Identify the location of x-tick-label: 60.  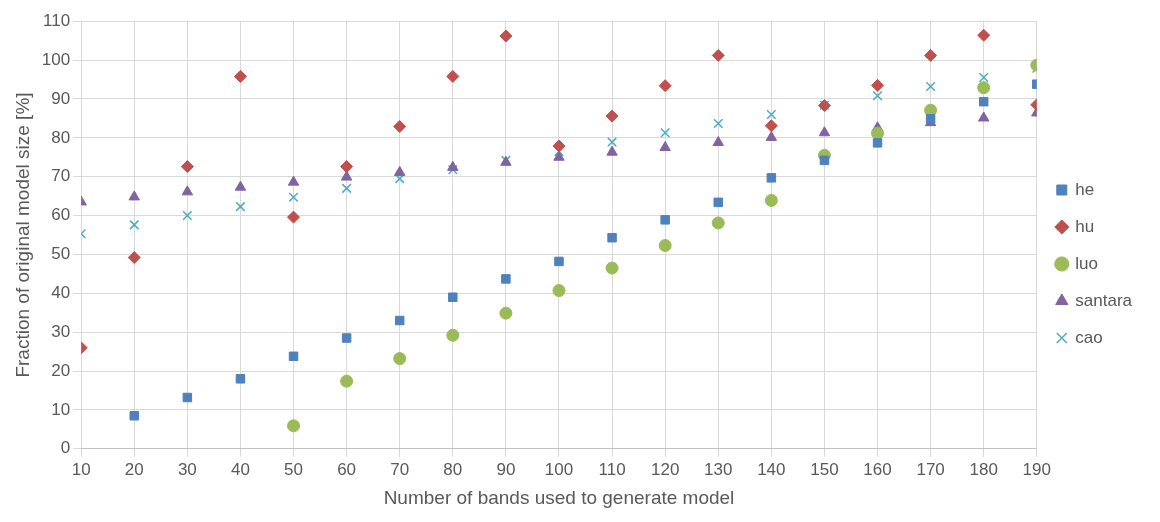
(347, 469).